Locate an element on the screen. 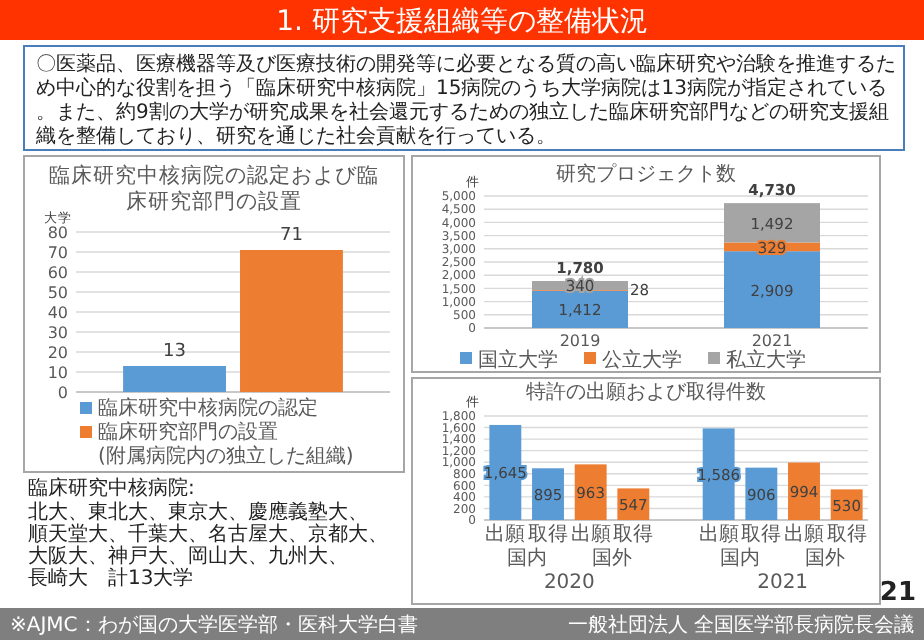 The height and width of the screenshot is (640, 924). text: 一般社団法人 全国医学部長病院長会議 is located at coordinates (740, 625).